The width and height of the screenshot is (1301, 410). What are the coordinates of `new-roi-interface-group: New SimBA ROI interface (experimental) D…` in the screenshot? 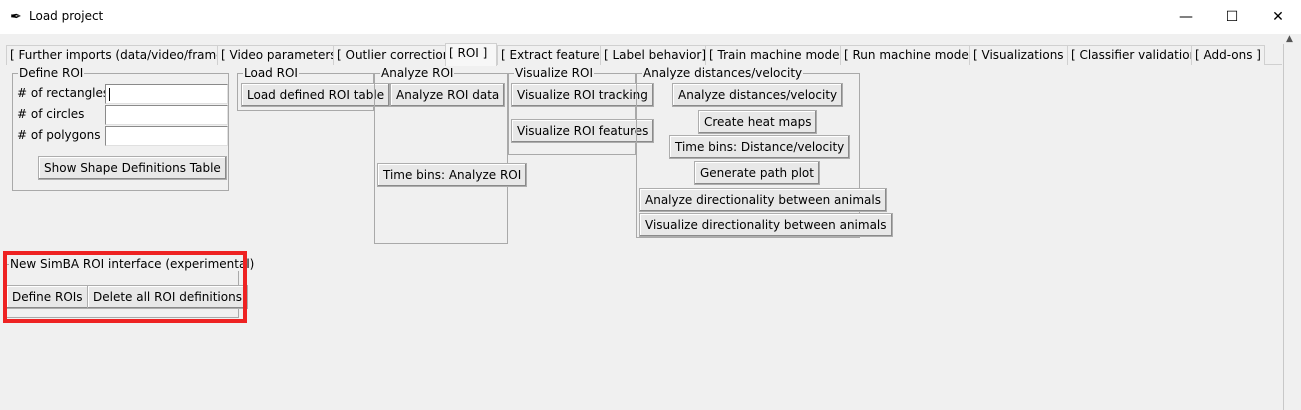 It's located at (131, 287).